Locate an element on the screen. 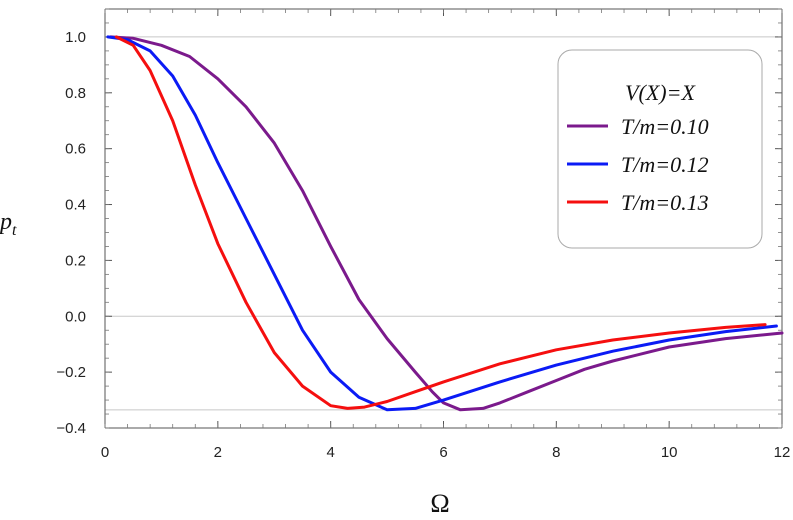  legend-entries: T/m=0.10 T/m=0.12 T/m=0.13 is located at coordinates (638, 164).